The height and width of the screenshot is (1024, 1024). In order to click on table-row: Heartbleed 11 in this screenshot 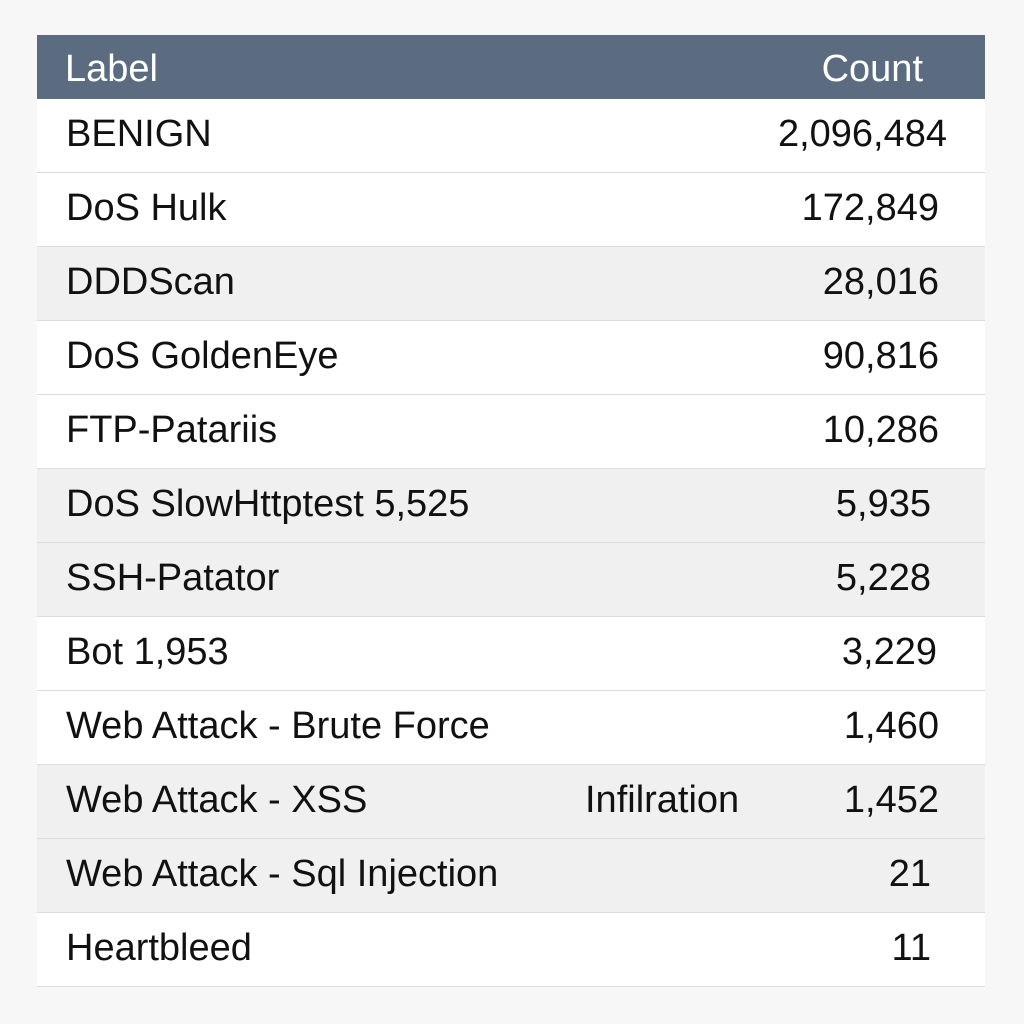, I will do `click(511, 950)`.